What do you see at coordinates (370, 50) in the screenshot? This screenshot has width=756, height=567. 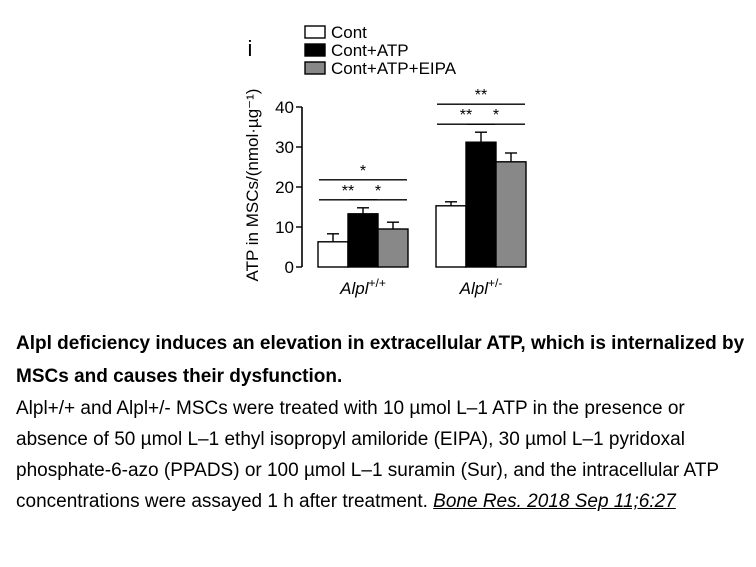 I see `legend-label-1: Cont+ATP` at bounding box center [370, 50].